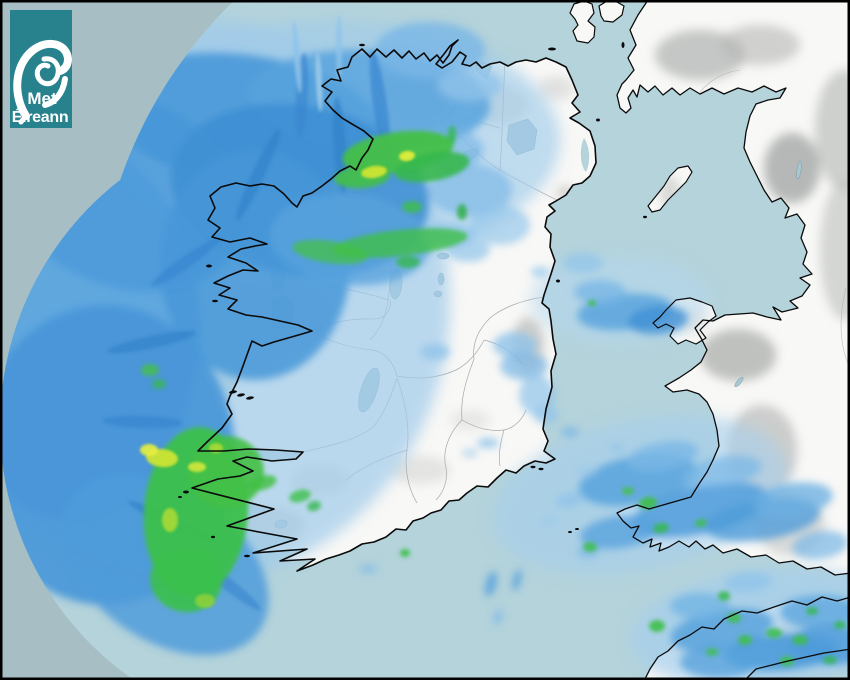 This screenshot has width=850, height=680. I want to click on met-eireann-logo: Met Éireann, so click(41, 69).